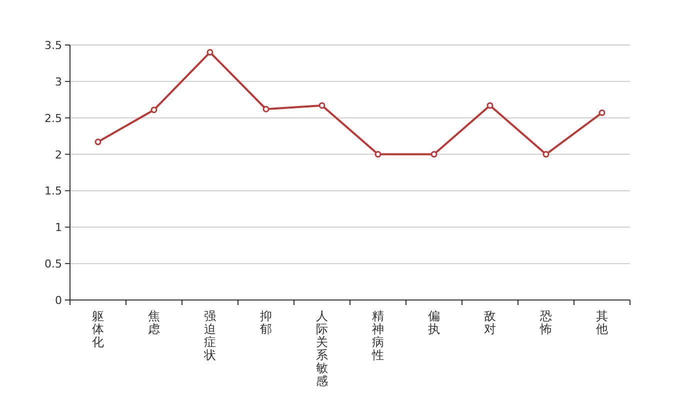 The image size is (700, 400). Describe the element at coordinates (545, 322) in the screenshot. I see `x-tick-label: 恐怖` at that location.